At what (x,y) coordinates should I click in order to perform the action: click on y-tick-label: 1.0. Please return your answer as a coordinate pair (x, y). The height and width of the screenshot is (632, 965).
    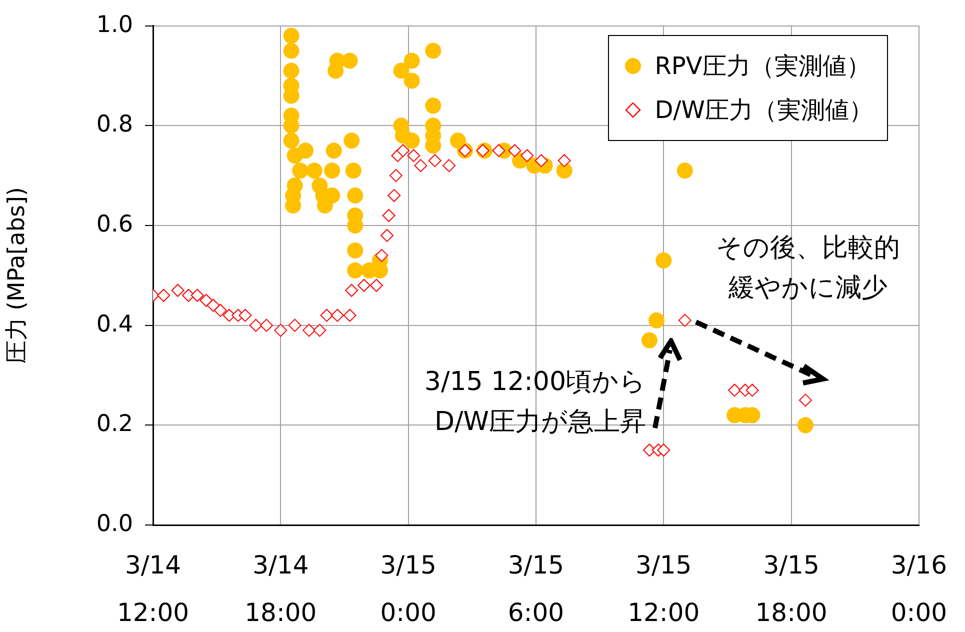
    Looking at the image, I should click on (114, 25).